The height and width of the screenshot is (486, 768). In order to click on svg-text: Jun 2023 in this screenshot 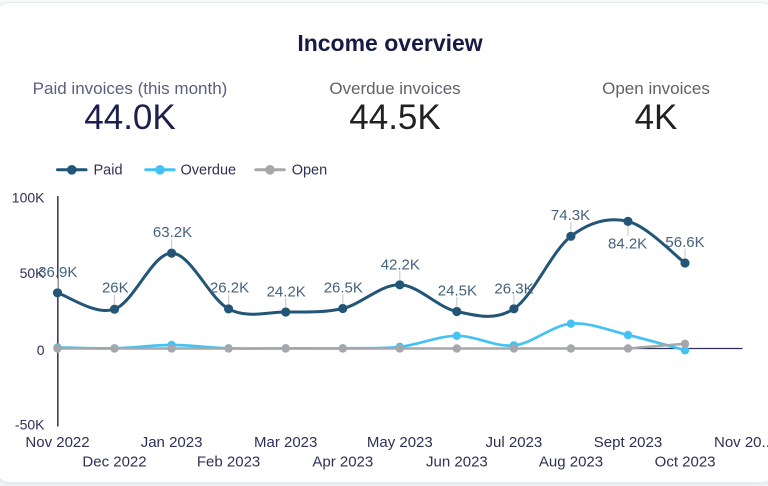, I will do `click(457, 462)`.